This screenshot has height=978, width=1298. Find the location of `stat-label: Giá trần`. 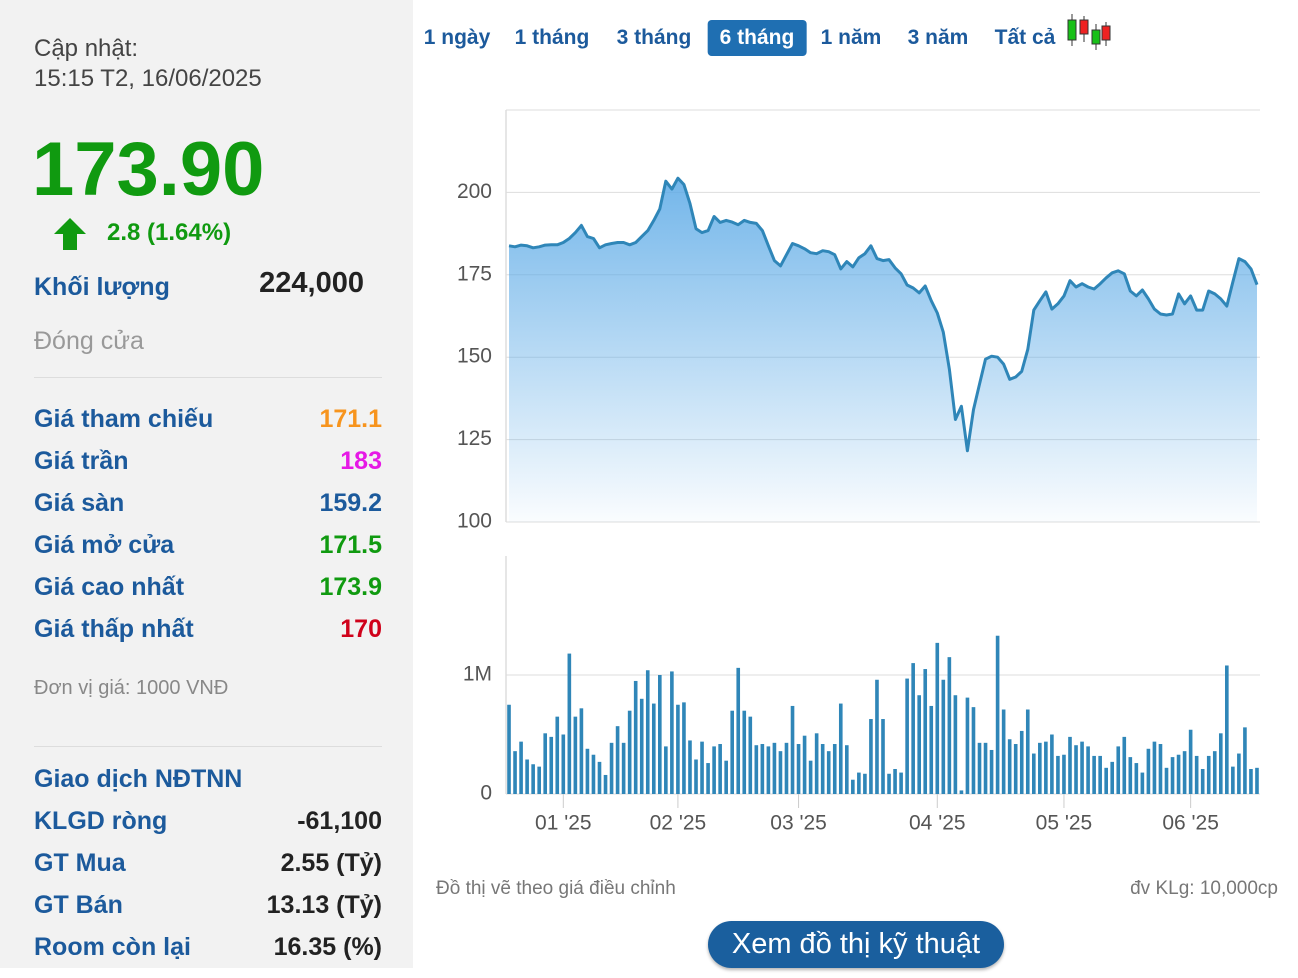

stat-label: Giá trần is located at coordinates (81, 461).